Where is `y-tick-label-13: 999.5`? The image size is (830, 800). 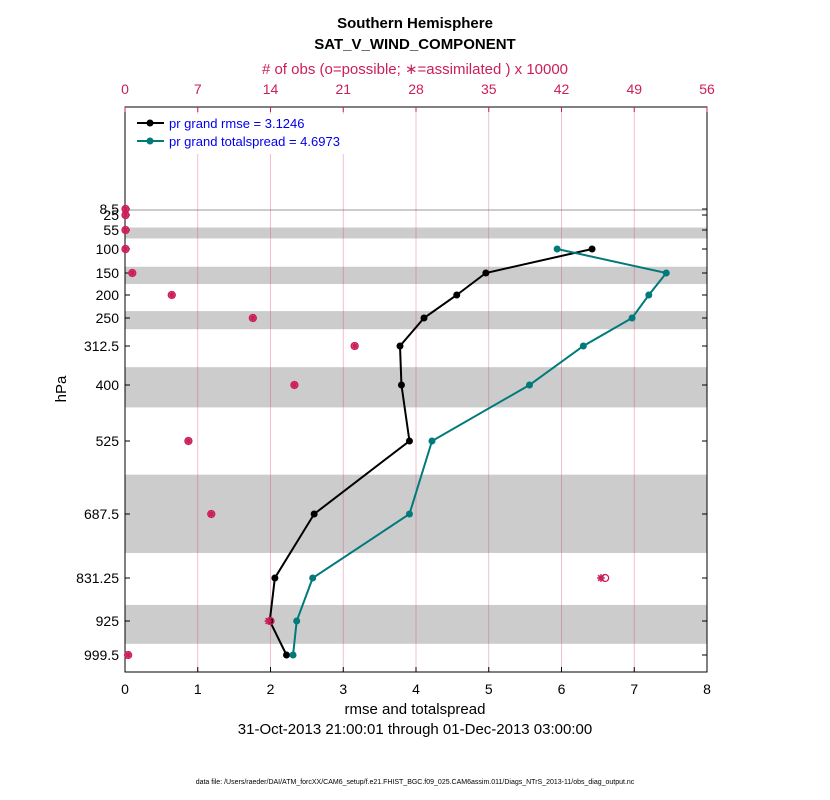
y-tick-label-13: 999.5 is located at coordinates (101, 655).